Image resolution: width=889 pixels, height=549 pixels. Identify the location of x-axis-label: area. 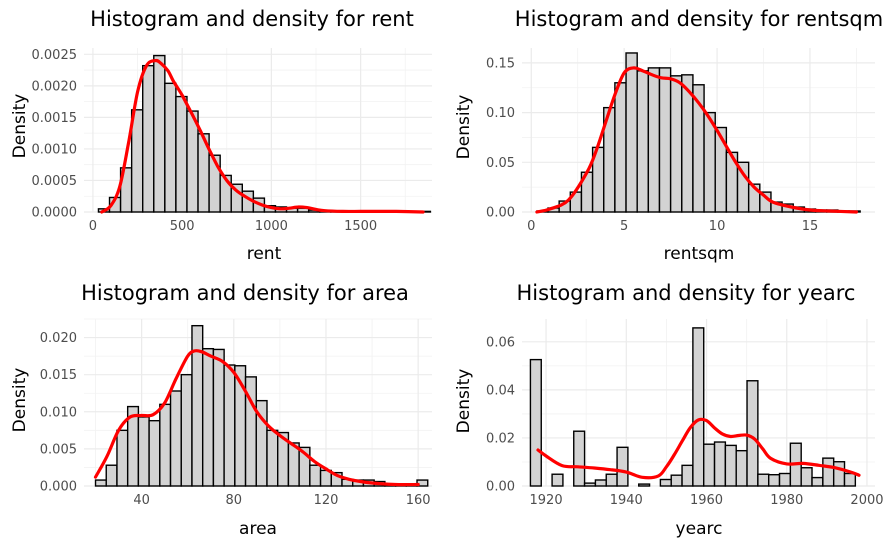
(258, 529).